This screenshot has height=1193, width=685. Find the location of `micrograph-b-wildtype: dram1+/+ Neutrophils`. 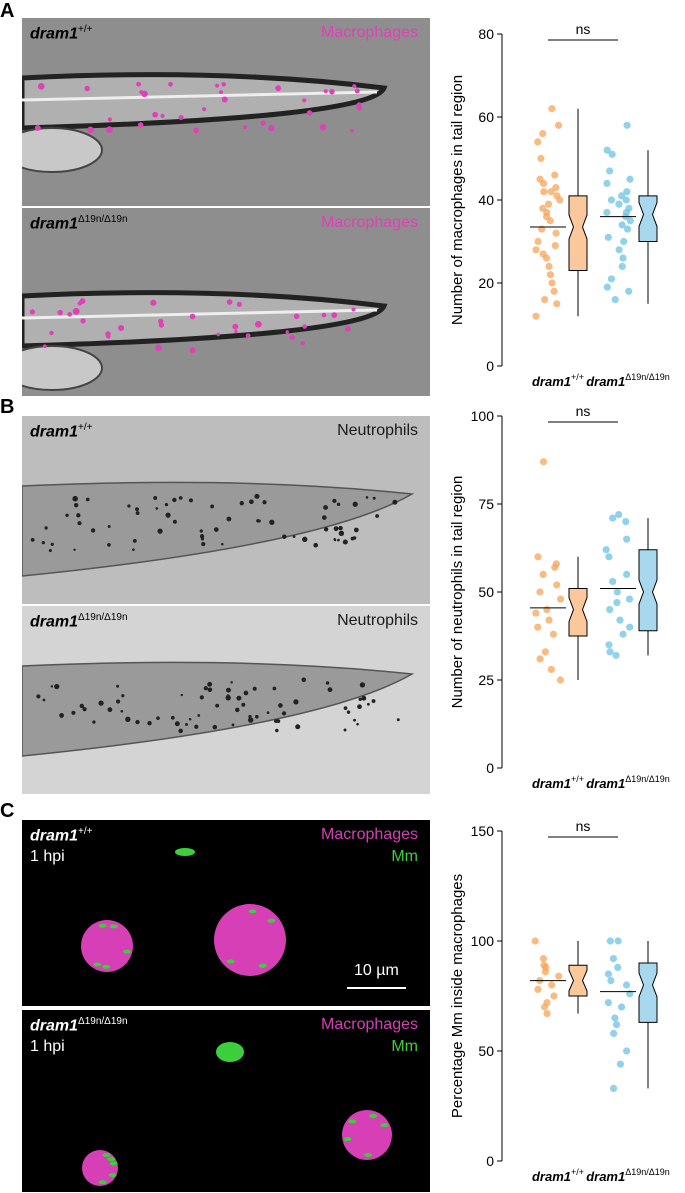

micrograph-b-wildtype: dram1+/+ Neutrophils is located at coordinates (226, 510).